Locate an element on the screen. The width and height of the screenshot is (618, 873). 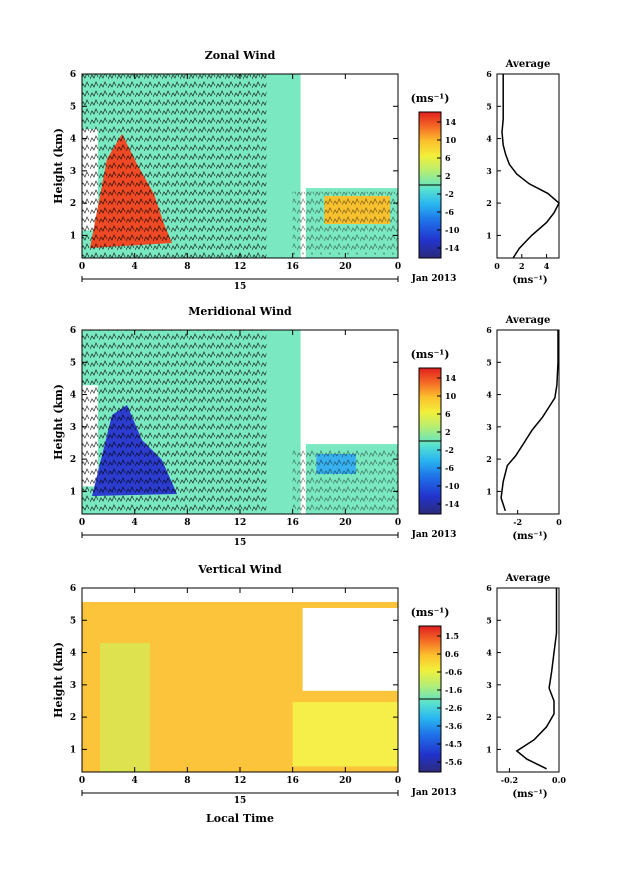
late-field is located at coordinates (345, 734).